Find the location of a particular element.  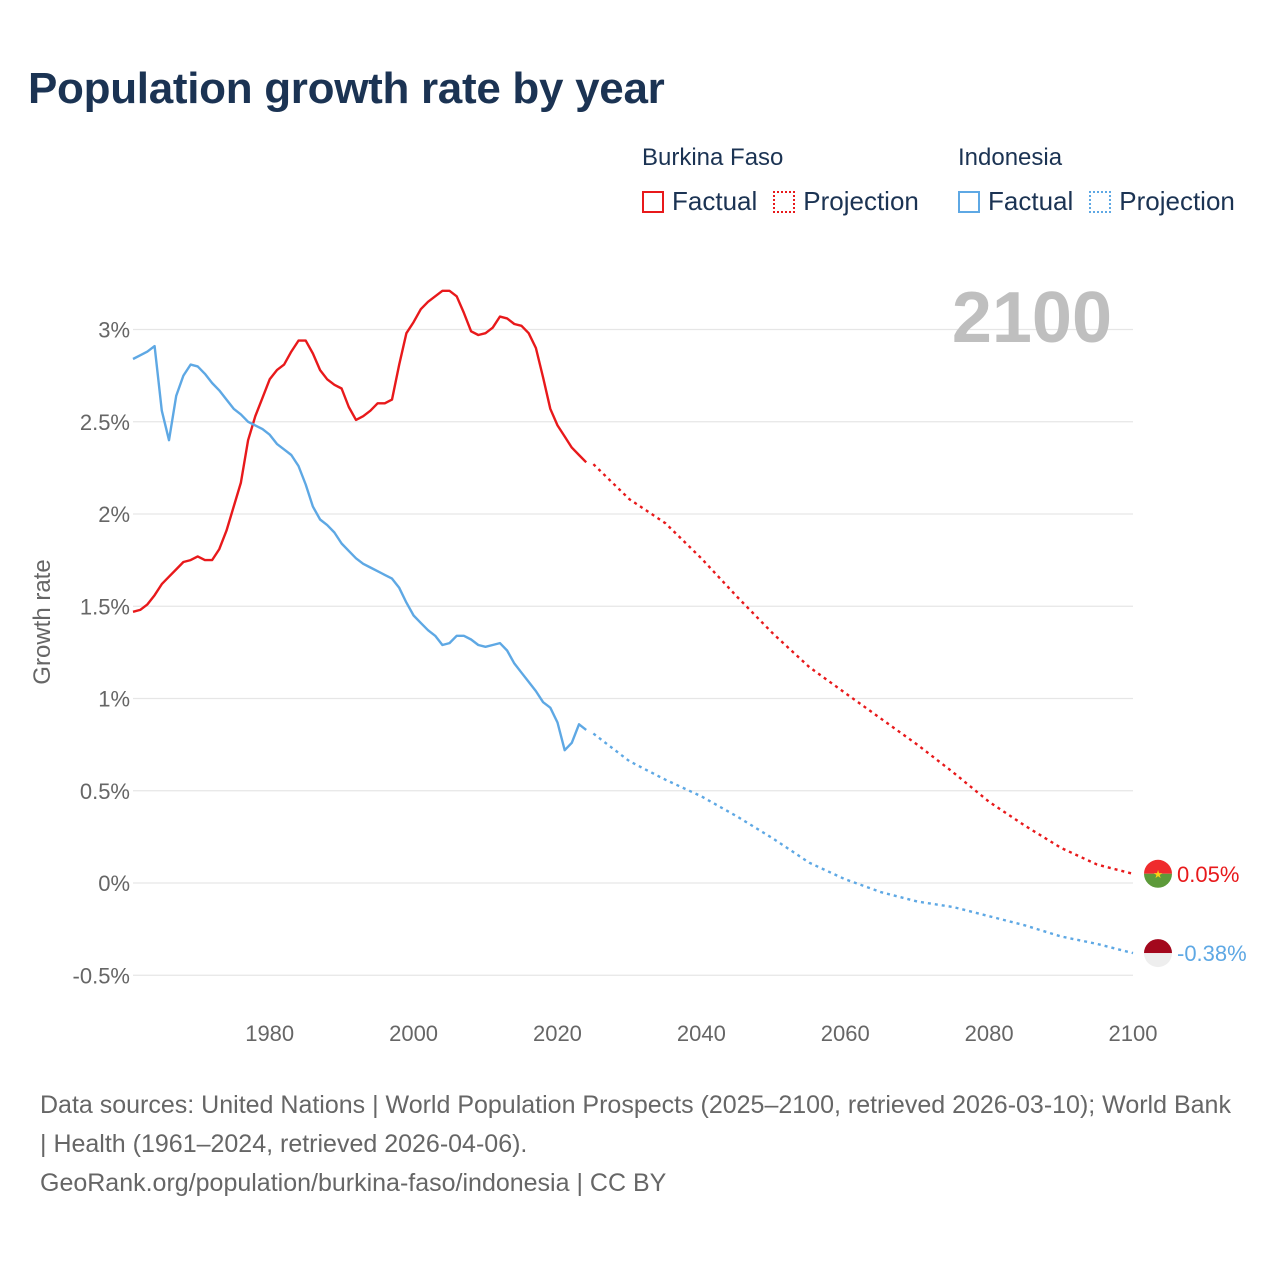

indonesia-flag-icon is located at coordinates (1158, 953).